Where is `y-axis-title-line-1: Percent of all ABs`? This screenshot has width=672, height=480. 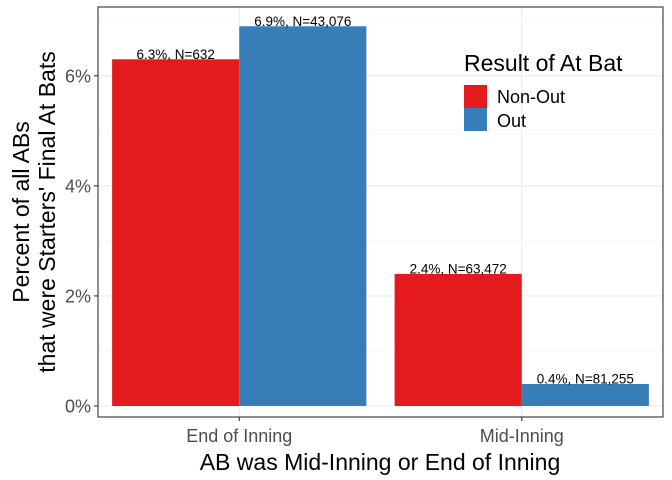
y-axis-title-line-1: Percent of all ABs is located at coordinates (21, 212).